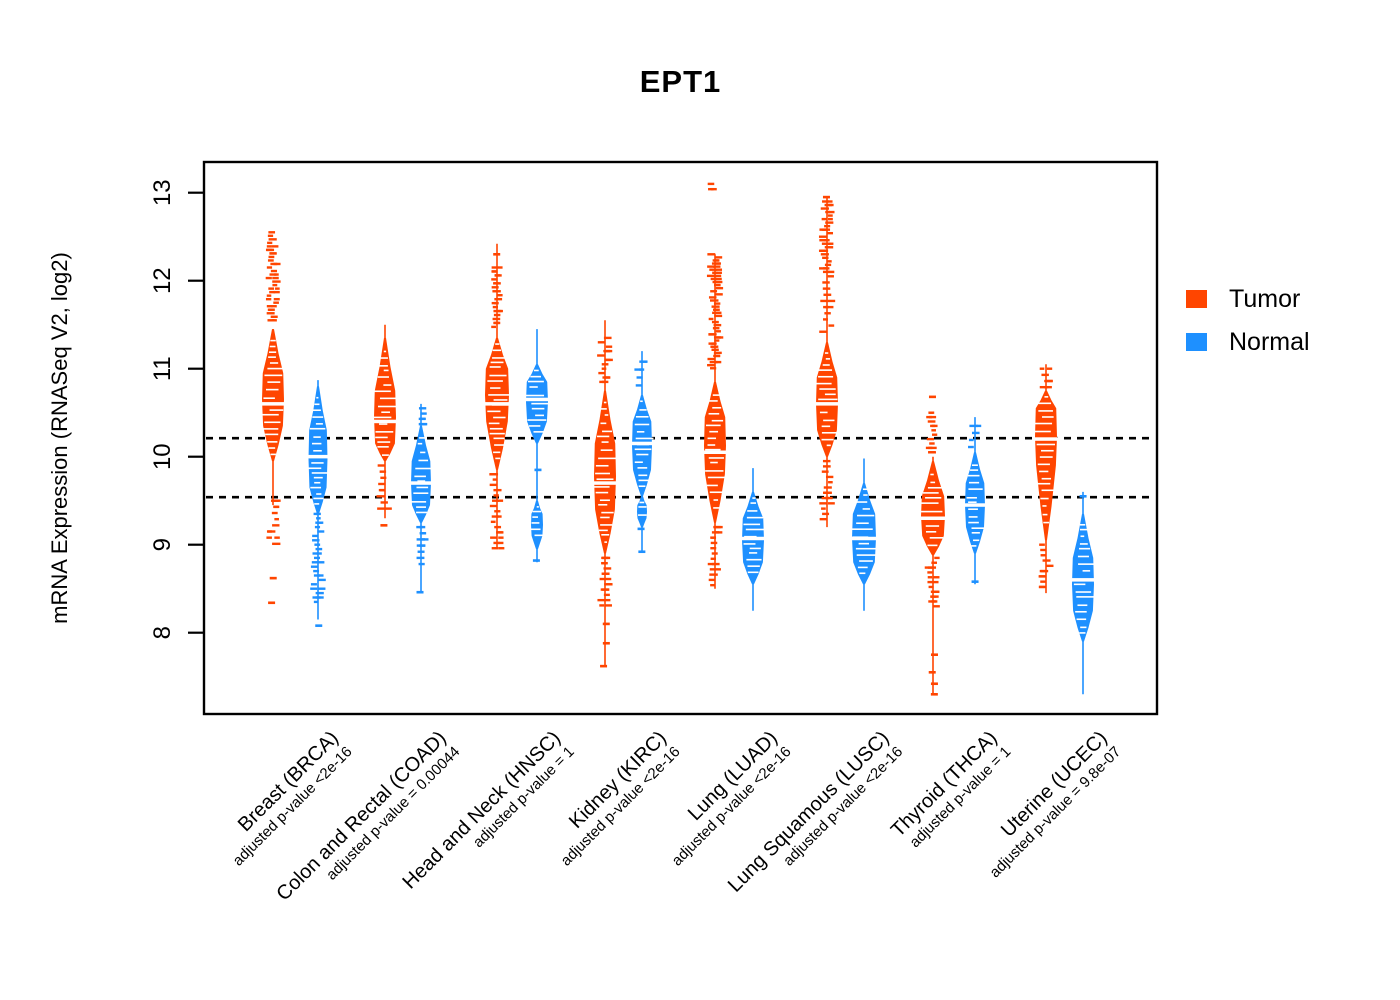 The image size is (1400, 1000). I want to click on y-tick-label: 8, so click(162, 632).